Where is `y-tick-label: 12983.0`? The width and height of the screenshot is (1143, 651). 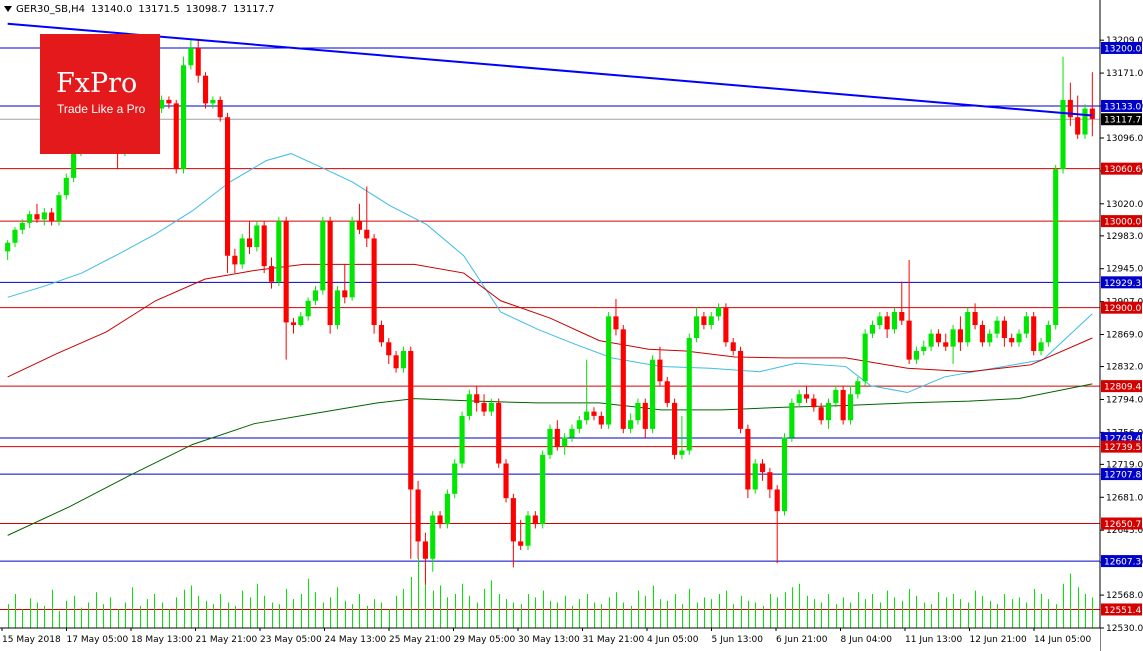 y-tick-label: 12983.0 is located at coordinates (1124, 237).